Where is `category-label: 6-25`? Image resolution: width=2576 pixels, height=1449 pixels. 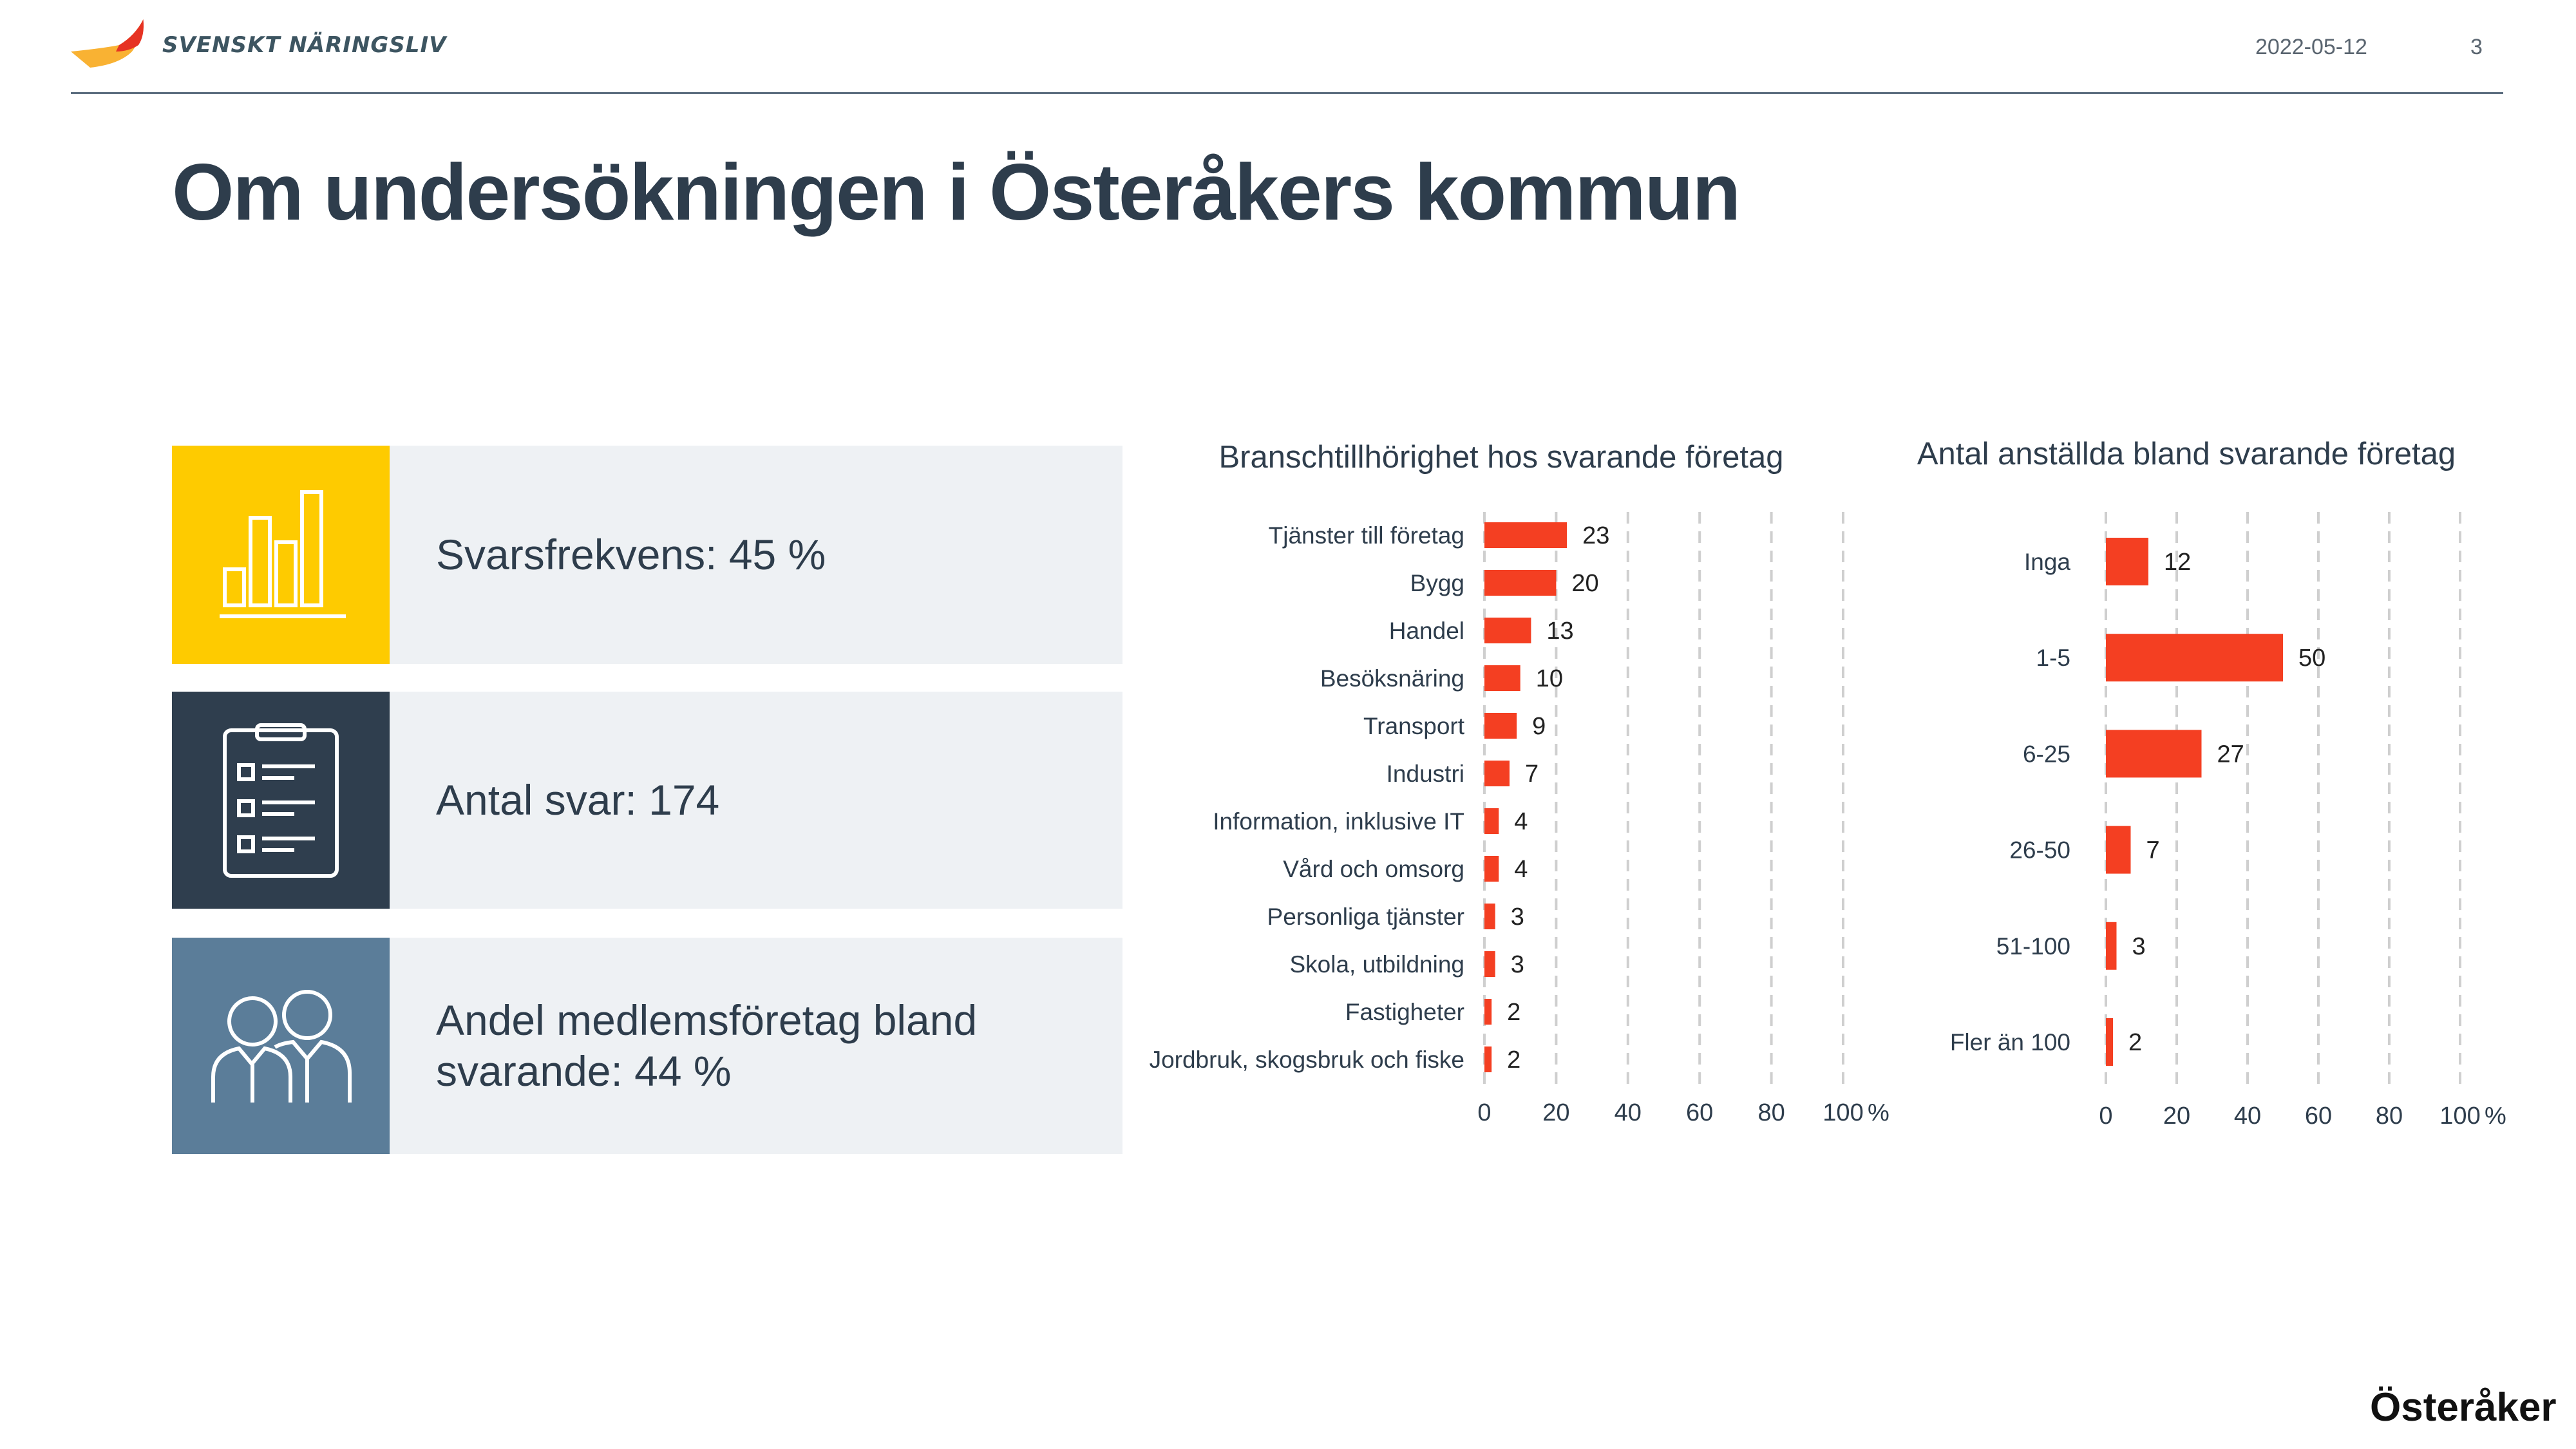
category-label: 6-25 is located at coordinates (2047, 754).